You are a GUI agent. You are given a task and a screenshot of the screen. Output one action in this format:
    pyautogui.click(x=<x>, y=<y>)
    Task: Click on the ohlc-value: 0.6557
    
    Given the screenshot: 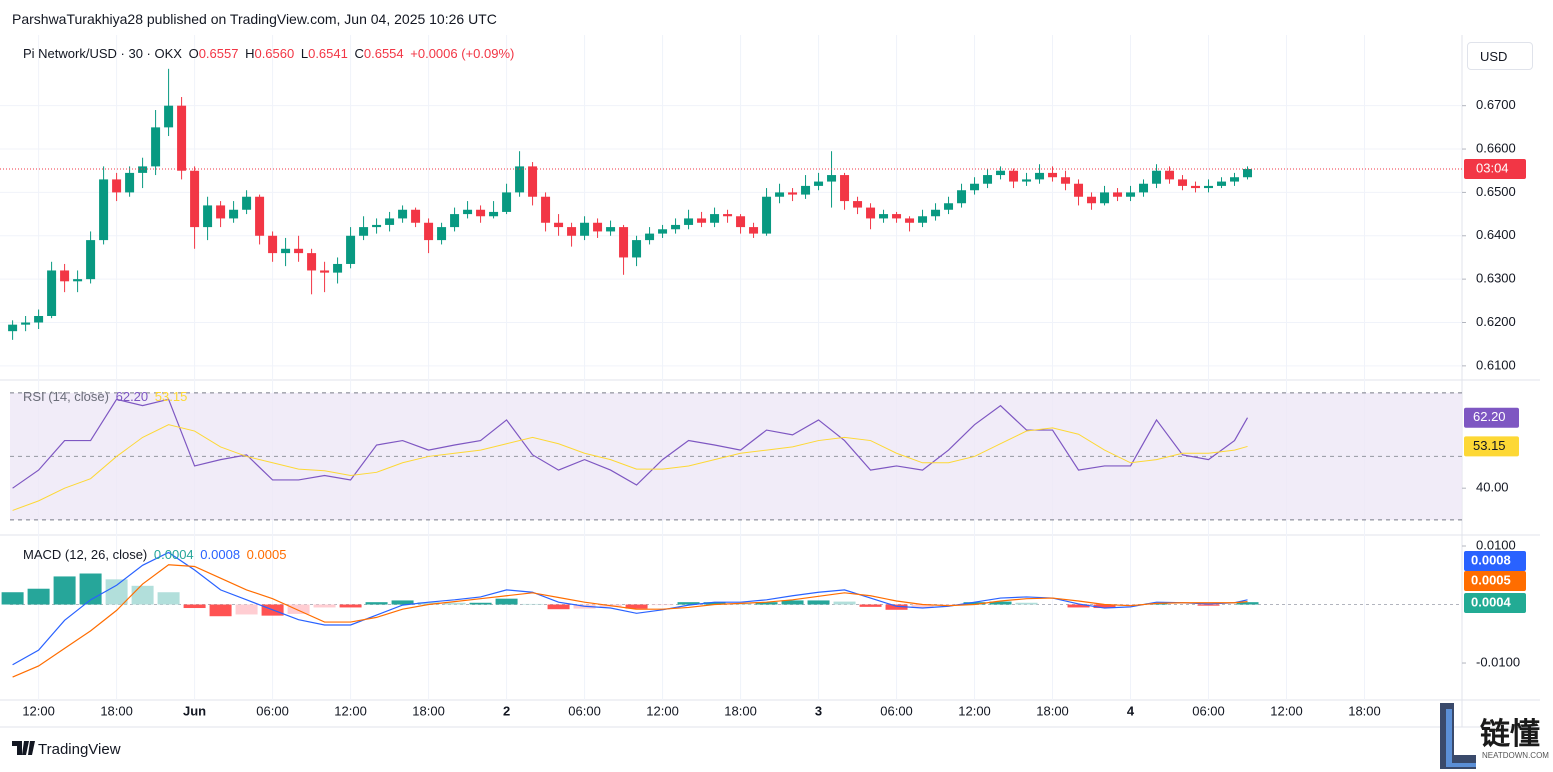 What is the action you would take?
    pyautogui.click(x=218, y=53)
    